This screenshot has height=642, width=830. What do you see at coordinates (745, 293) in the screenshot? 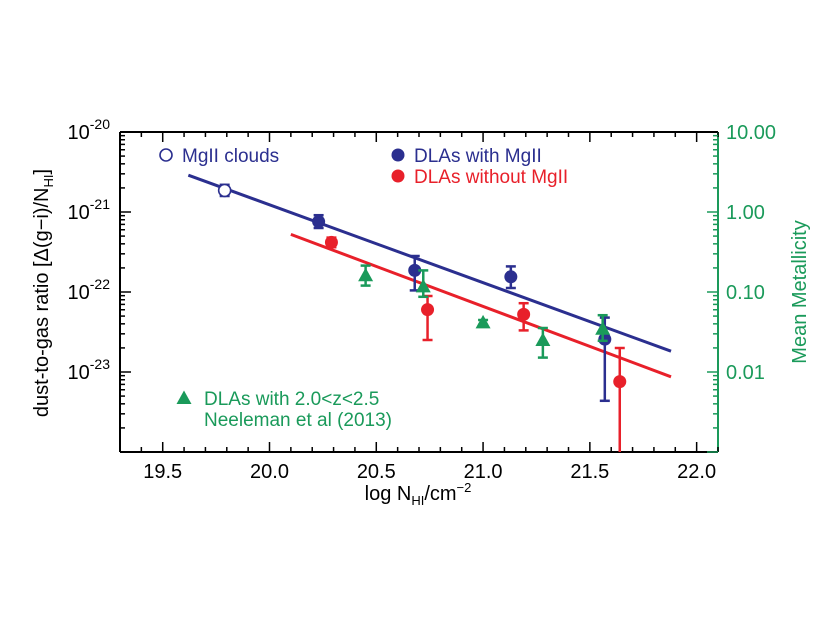
I see `y2-tick-label: 0.10` at bounding box center [745, 293].